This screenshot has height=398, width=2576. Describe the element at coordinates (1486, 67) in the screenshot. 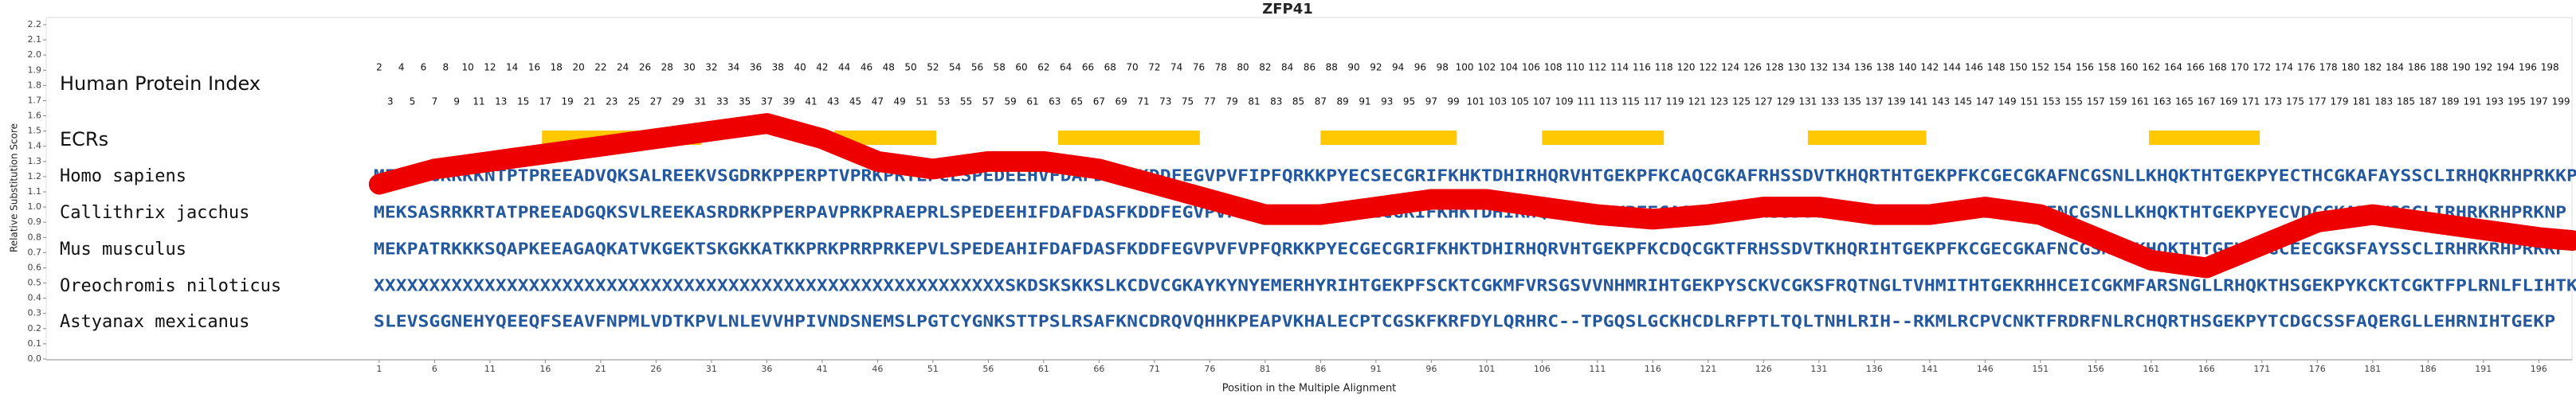

I see `protein-index: 102` at that location.